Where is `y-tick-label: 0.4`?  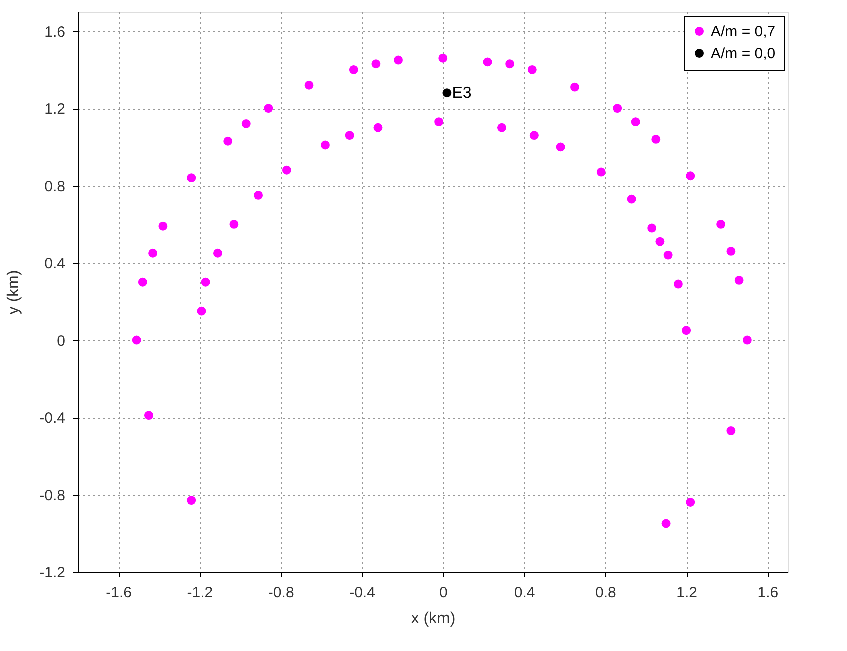 y-tick-label: 0.4 is located at coordinates (55, 264).